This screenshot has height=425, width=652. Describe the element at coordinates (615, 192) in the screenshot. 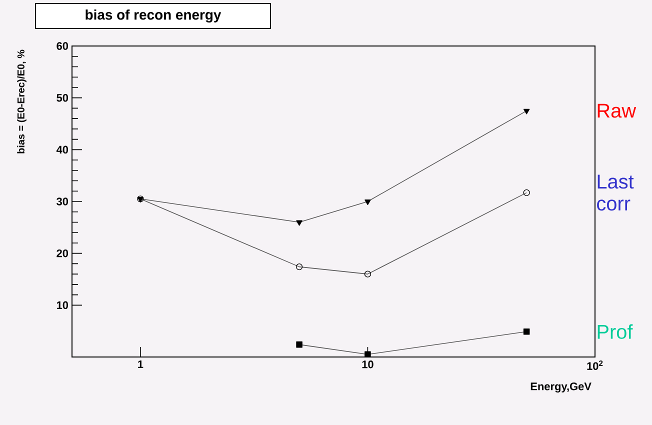

I see `text: Last corr` at that location.